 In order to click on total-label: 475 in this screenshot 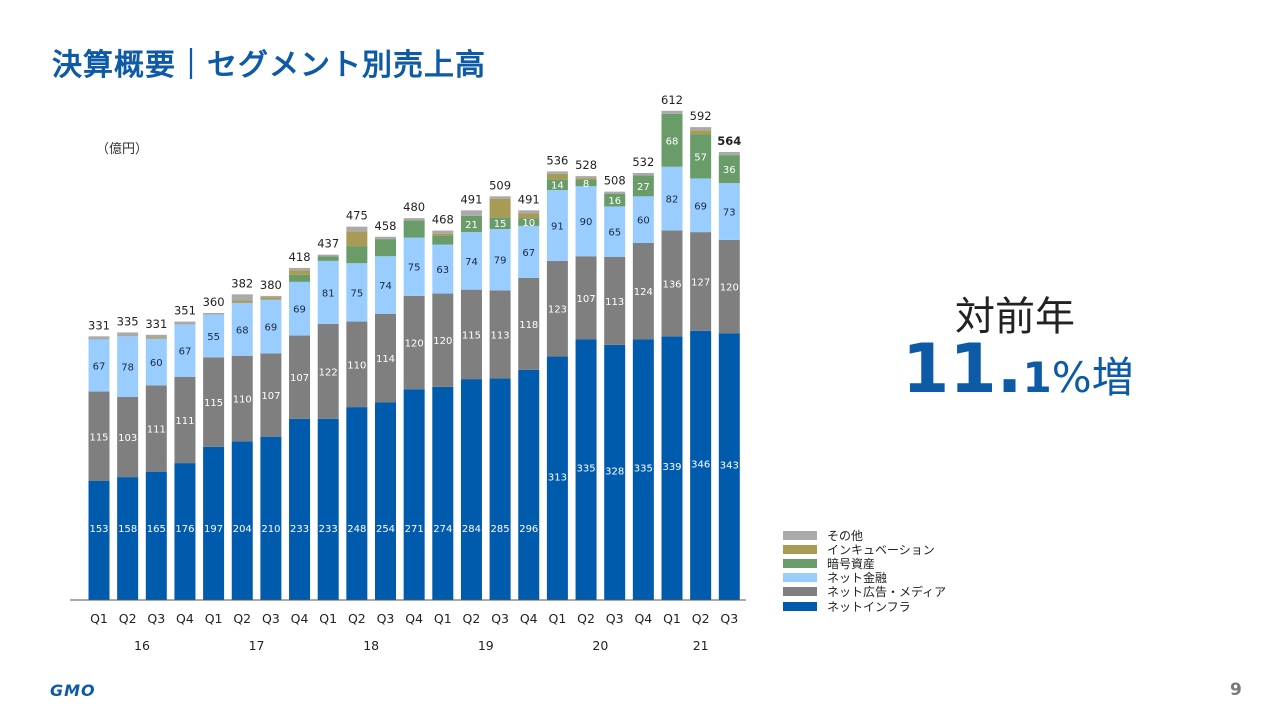, I will do `click(357, 216)`.